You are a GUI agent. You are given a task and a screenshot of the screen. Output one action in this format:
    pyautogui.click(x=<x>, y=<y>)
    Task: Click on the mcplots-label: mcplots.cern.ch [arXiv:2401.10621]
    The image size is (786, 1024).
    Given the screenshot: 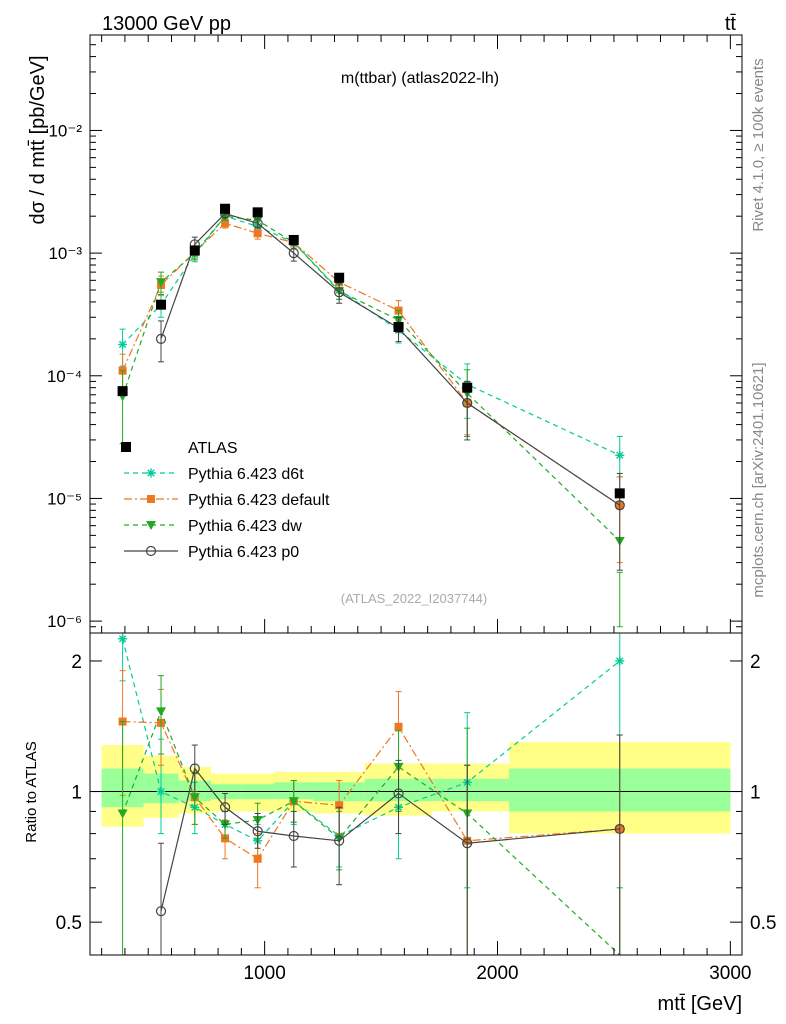 What is the action you would take?
    pyautogui.click(x=758, y=479)
    